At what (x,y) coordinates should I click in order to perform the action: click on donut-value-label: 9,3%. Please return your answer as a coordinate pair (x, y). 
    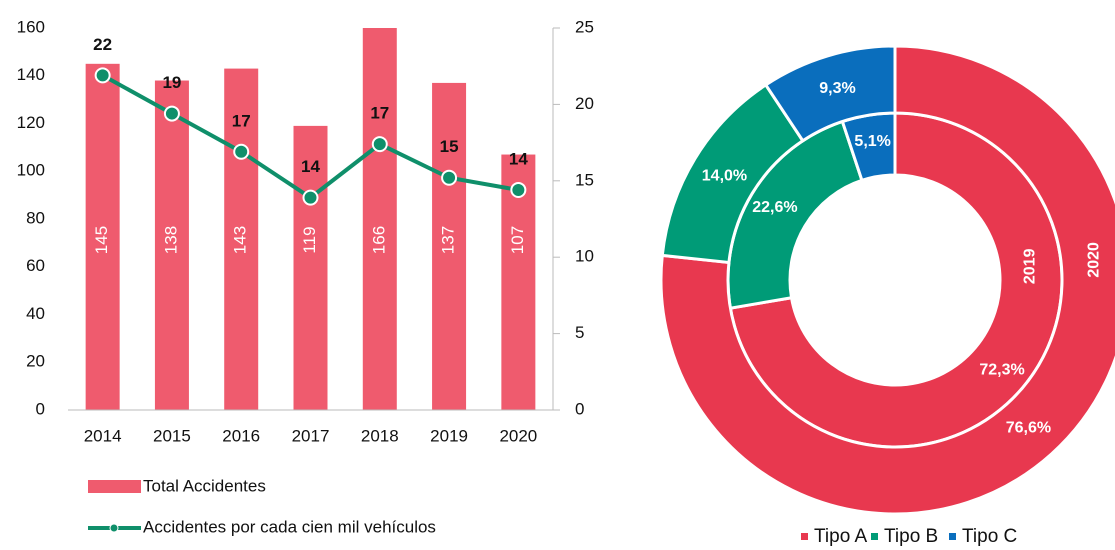
    Looking at the image, I should click on (837, 88).